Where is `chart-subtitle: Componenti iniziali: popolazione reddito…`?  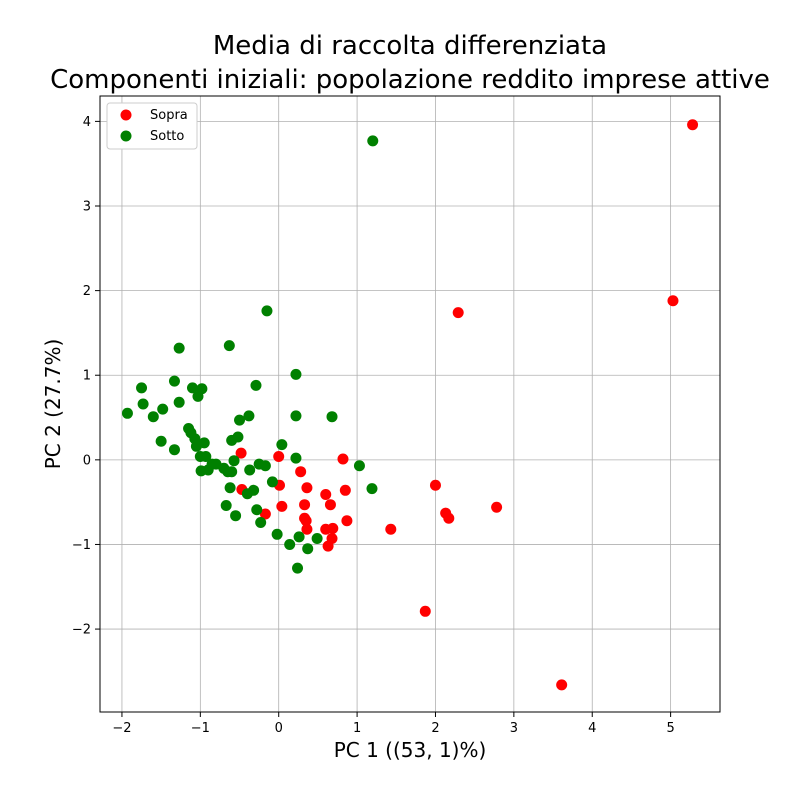
chart-subtitle: Componenti iniziali: popolazione reddito… is located at coordinates (410, 80).